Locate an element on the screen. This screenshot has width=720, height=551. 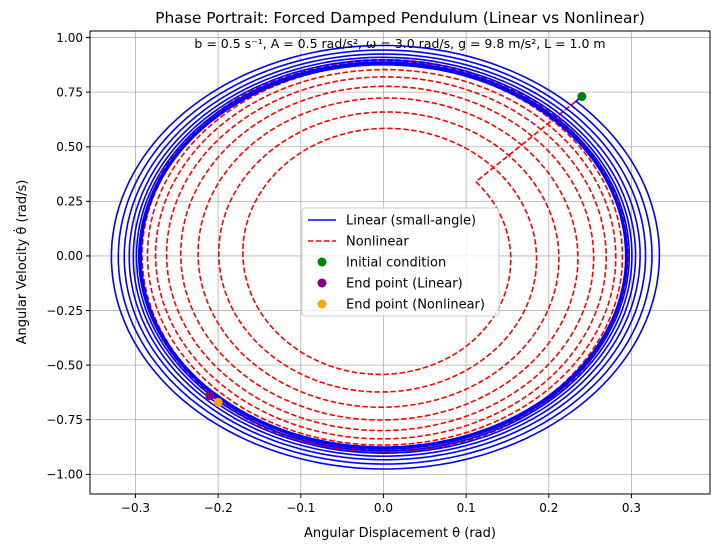
legend-marker-end-nonlinear is located at coordinates (322, 304).